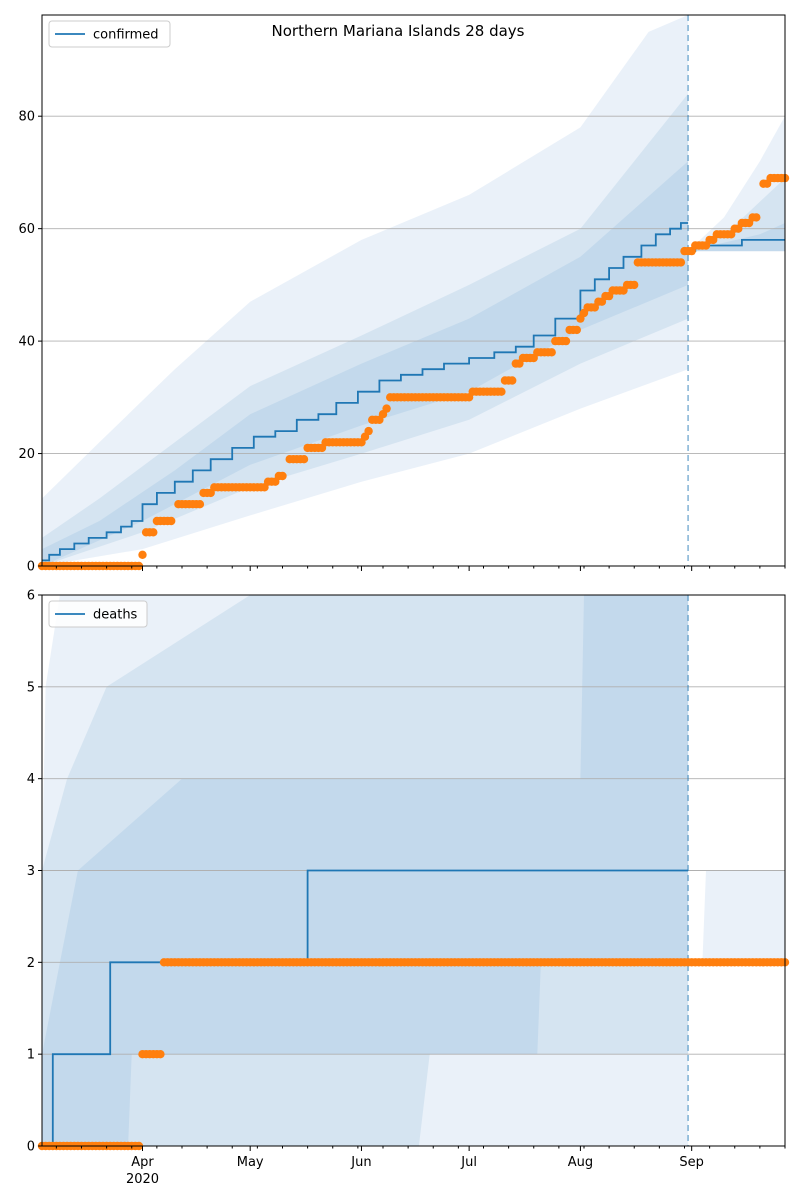  What do you see at coordinates (580, 1162) in the screenshot?
I see `x-tick-label: Aug` at bounding box center [580, 1162].